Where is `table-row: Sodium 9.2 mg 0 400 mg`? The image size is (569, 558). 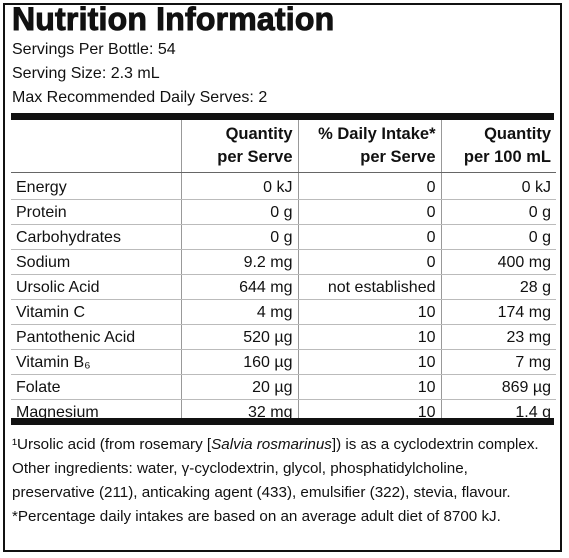 table-row: Sodium 9.2 mg 0 400 mg is located at coordinates (283, 262).